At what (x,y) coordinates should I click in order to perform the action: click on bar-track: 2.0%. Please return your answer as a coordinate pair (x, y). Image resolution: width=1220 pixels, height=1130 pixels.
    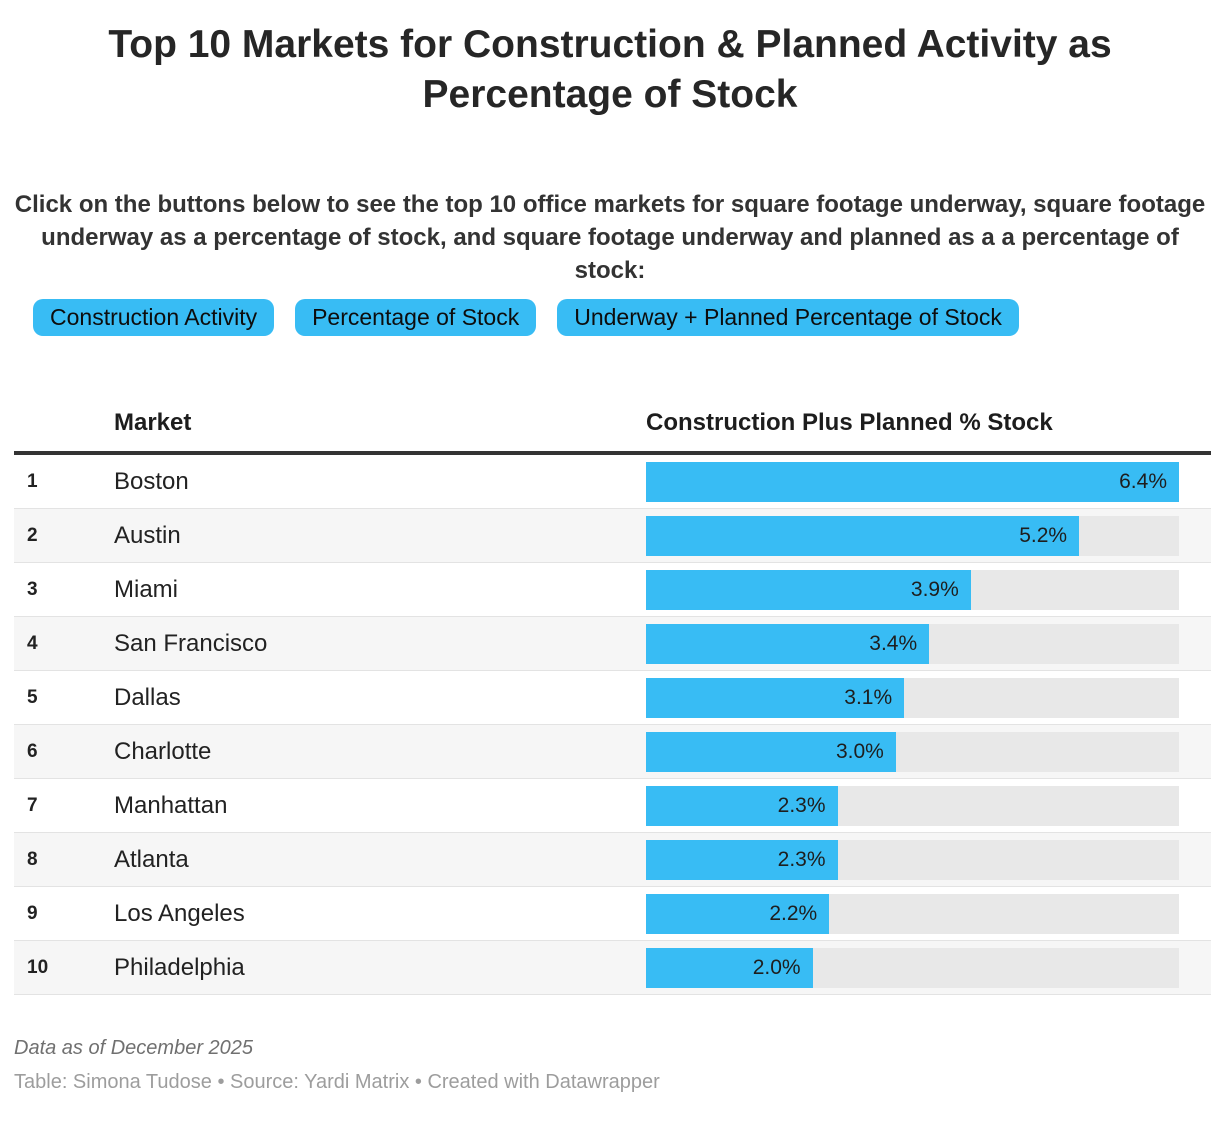
    Looking at the image, I should click on (912, 967).